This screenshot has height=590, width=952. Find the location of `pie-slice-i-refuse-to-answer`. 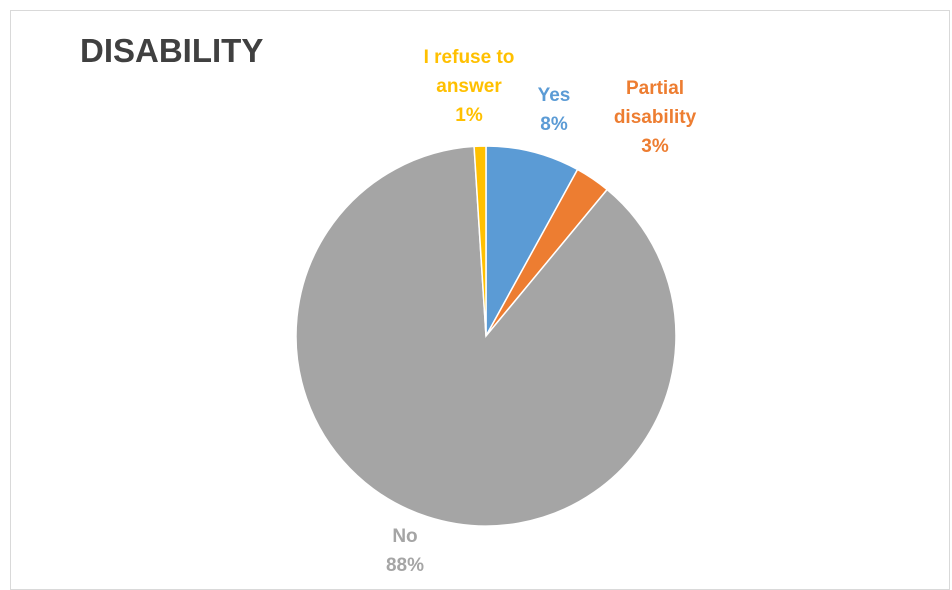

pie-slice-i-refuse-to-answer is located at coordinates (480, 241).